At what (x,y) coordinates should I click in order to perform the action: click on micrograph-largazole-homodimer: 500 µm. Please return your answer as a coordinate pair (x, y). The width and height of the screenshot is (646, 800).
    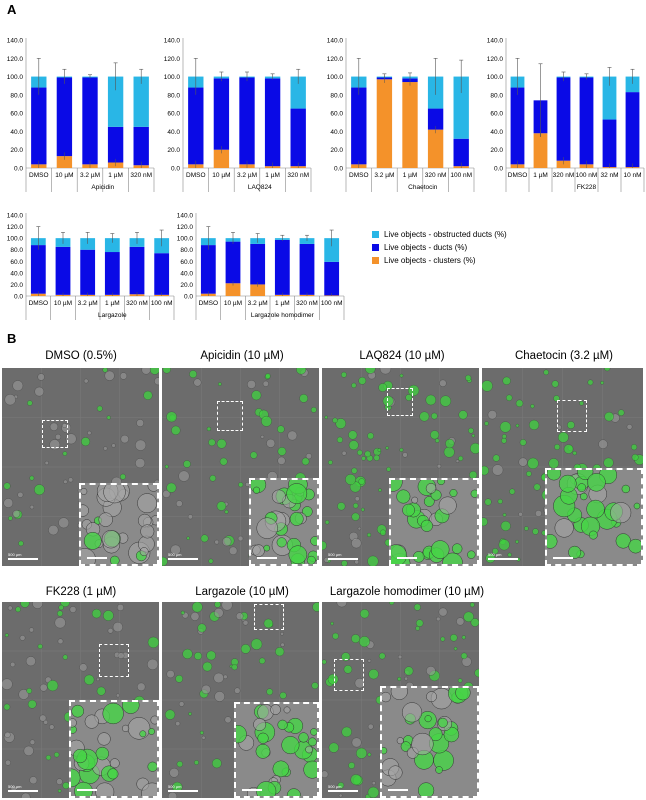
    Looking at the image, I should click on (400, 700).